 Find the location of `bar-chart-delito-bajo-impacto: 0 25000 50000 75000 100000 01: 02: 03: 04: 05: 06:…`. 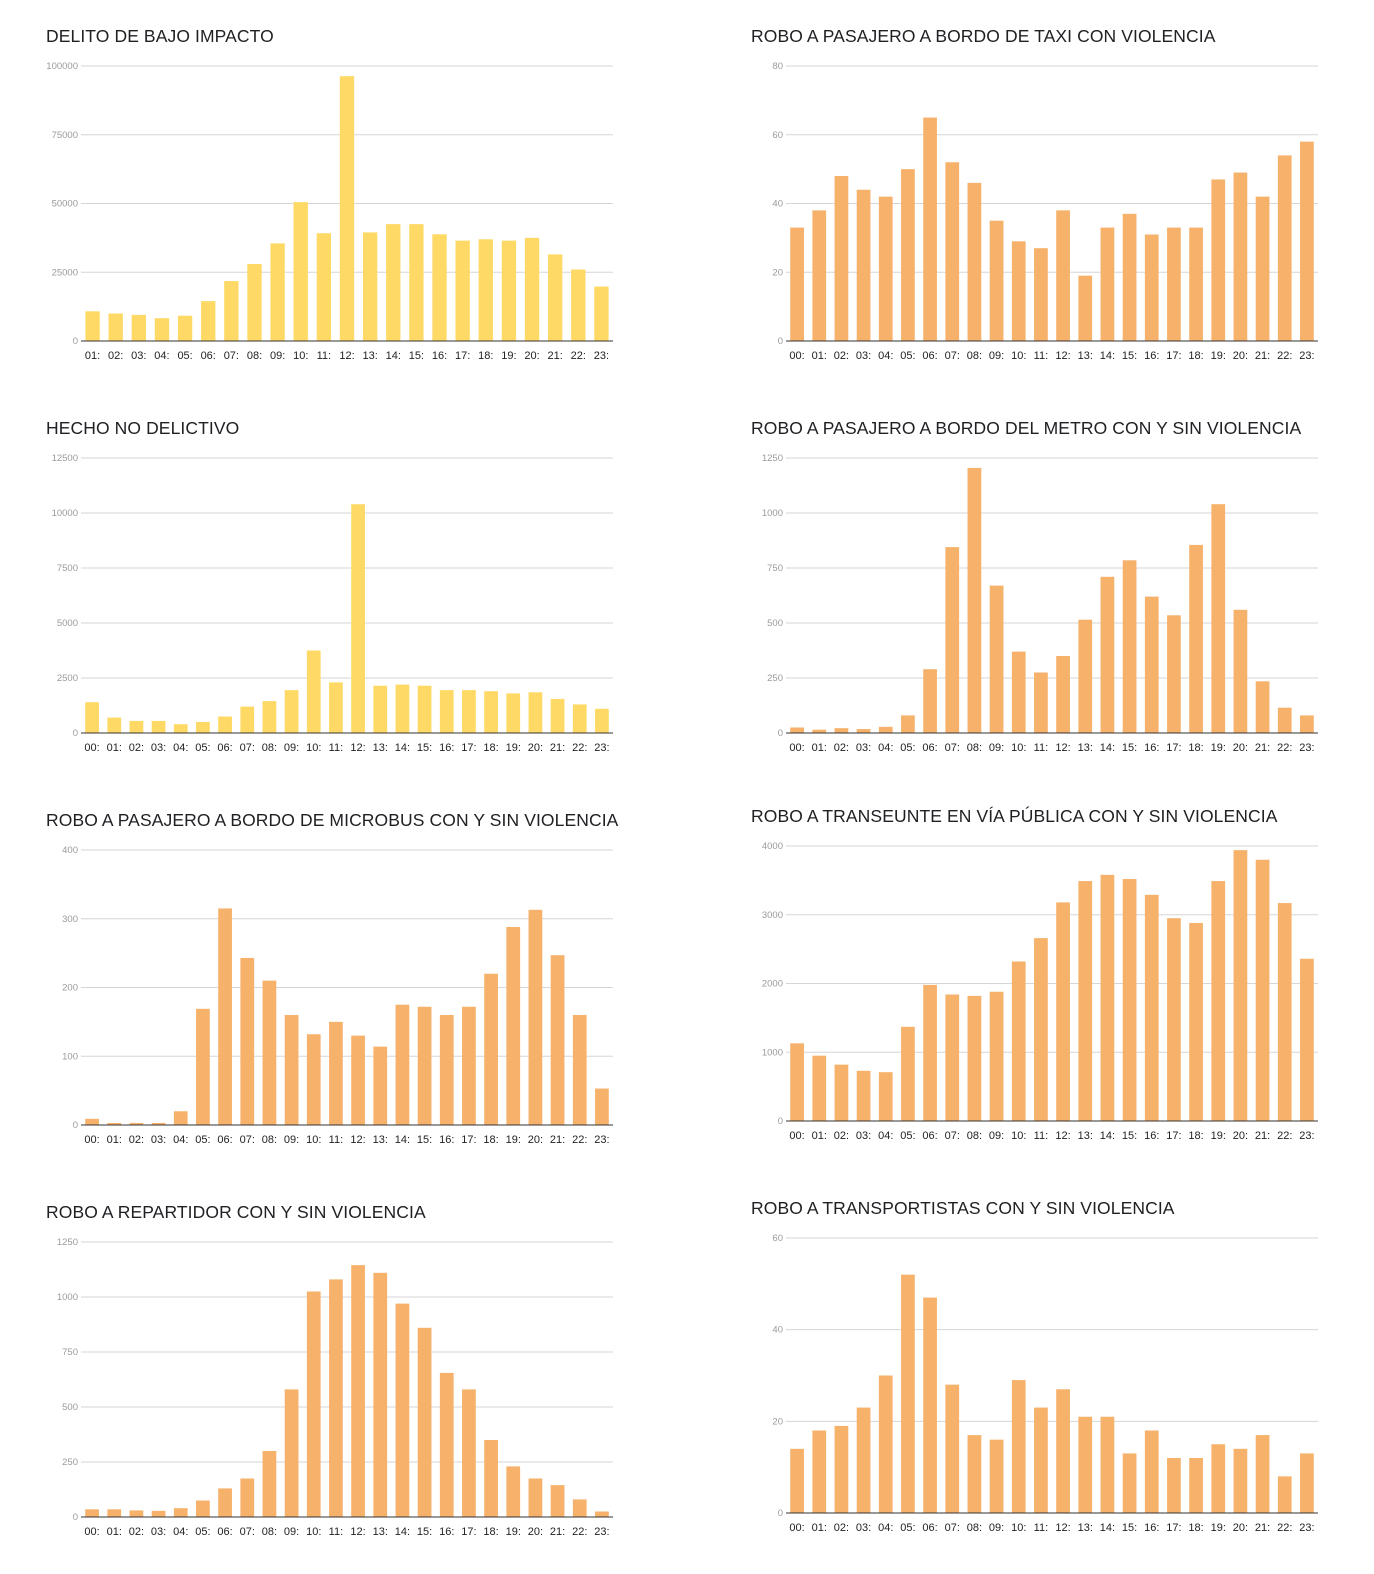

bar-chart-delito-bajo-impacto: 0 25000 50000 75000 100000 01: 02: 03: 04: 05: 06:… is located at coordinates (329, 211).